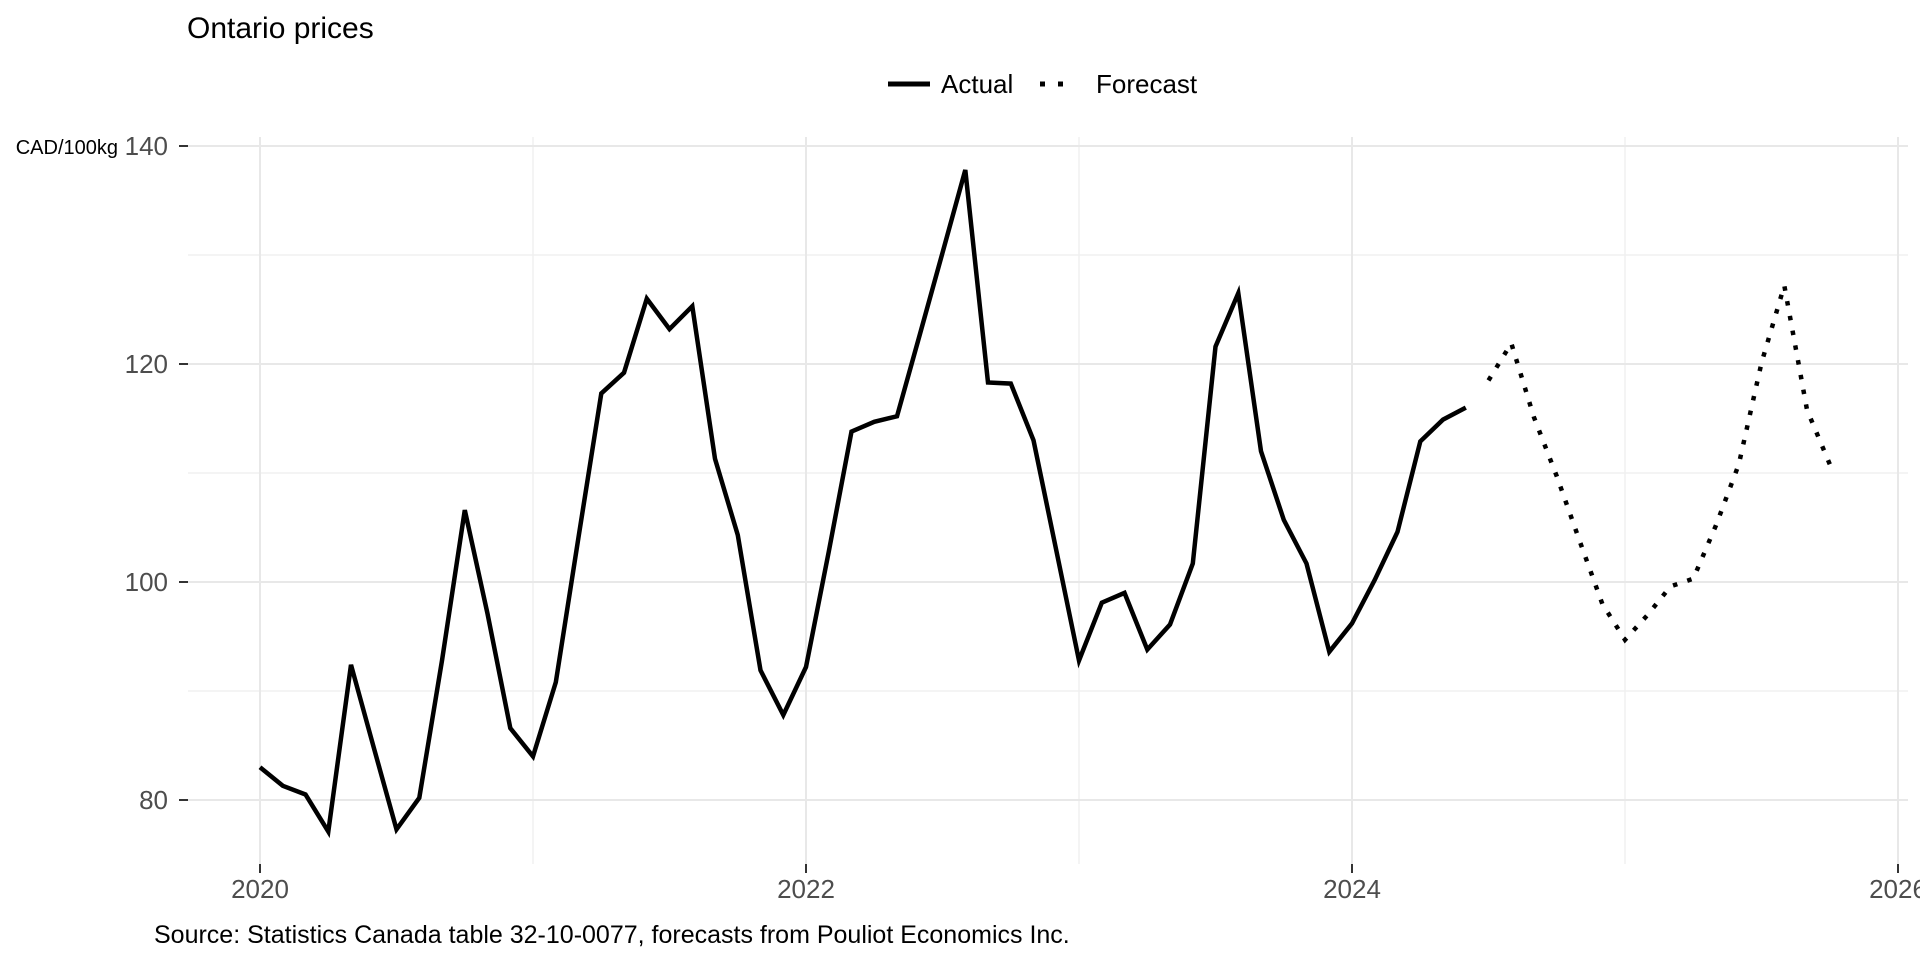  What do you see at coordinates (1043, 84) in the screenshot?
I see `legend: Actual Forecast` at bounding box center [1043, 84].